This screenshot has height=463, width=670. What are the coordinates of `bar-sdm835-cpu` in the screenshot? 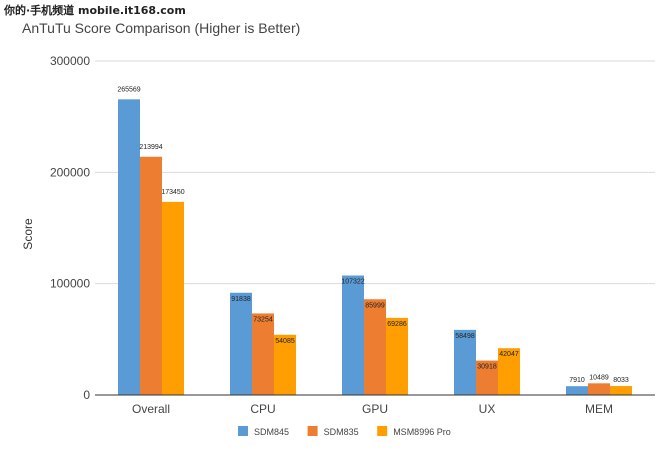 It's located at (263, 354).